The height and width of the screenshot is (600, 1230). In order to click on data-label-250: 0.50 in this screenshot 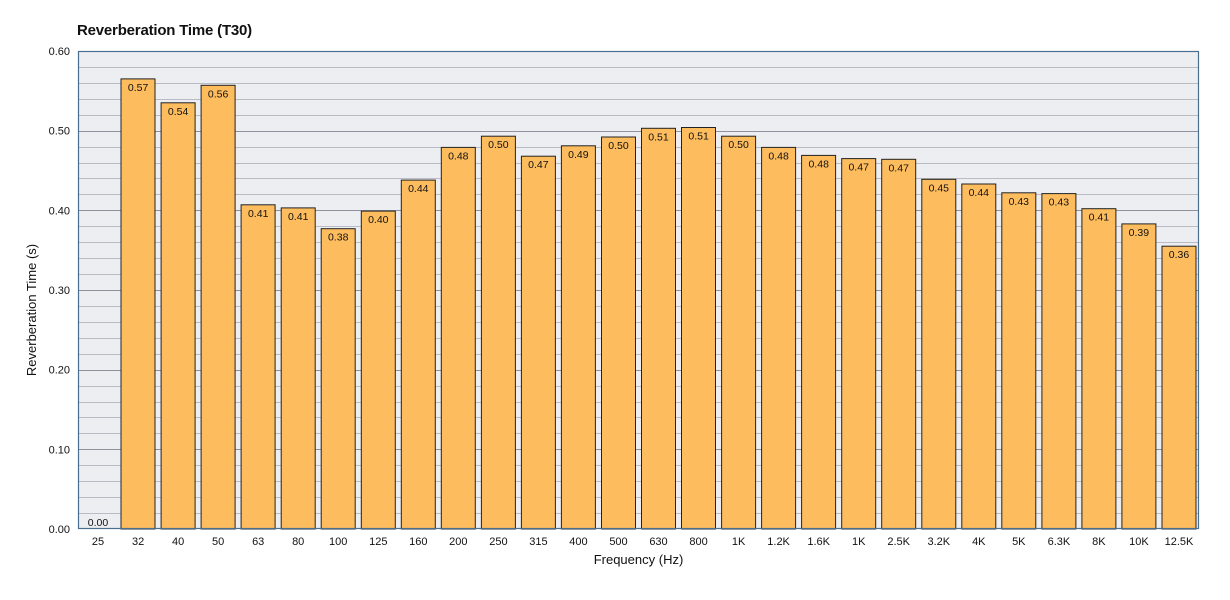, I will do `click(498, 145)`.